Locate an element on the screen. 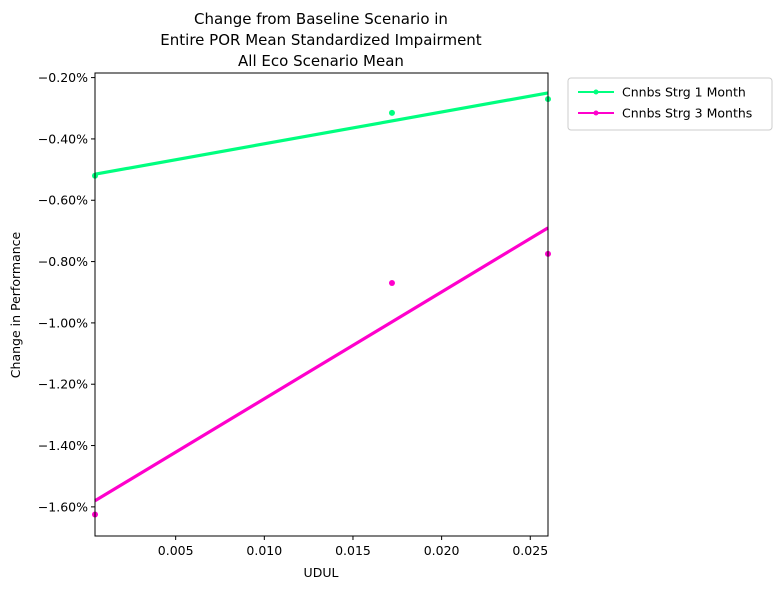  y-axis-label: Change in Performance is located at coordinates (15, 304).